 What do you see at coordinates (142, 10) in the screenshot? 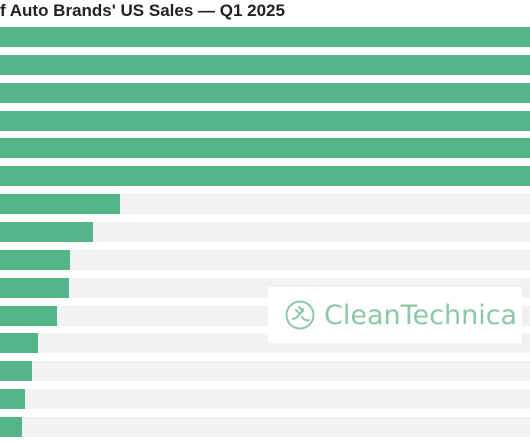
I see `chart-title: f Auto Brands' US Sales — Q1 2025` at bounding box center [142, 10].